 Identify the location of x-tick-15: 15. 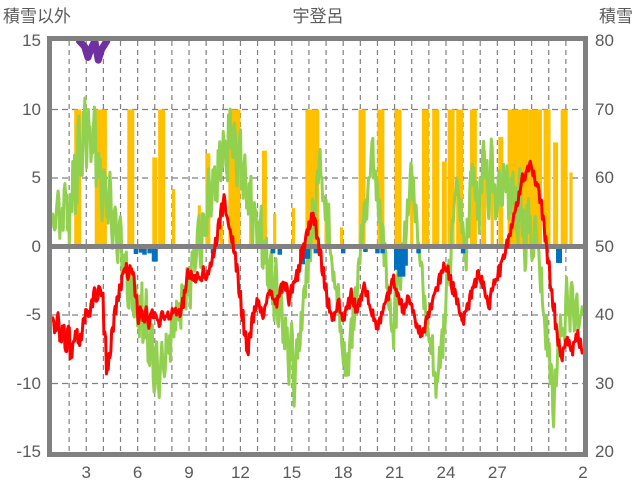
(292, 472).